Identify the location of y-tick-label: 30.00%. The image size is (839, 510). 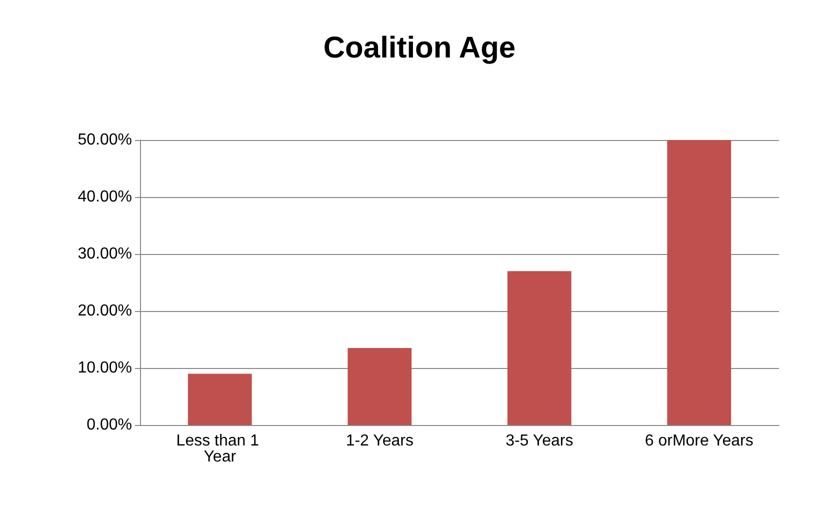
(105, 254).